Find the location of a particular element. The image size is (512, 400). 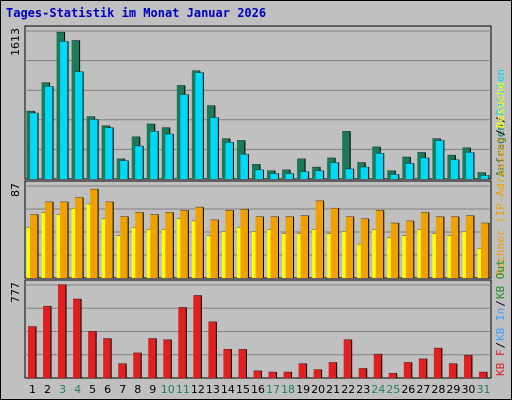

x-tick-label: 31 is located at coordinates (483, 389).